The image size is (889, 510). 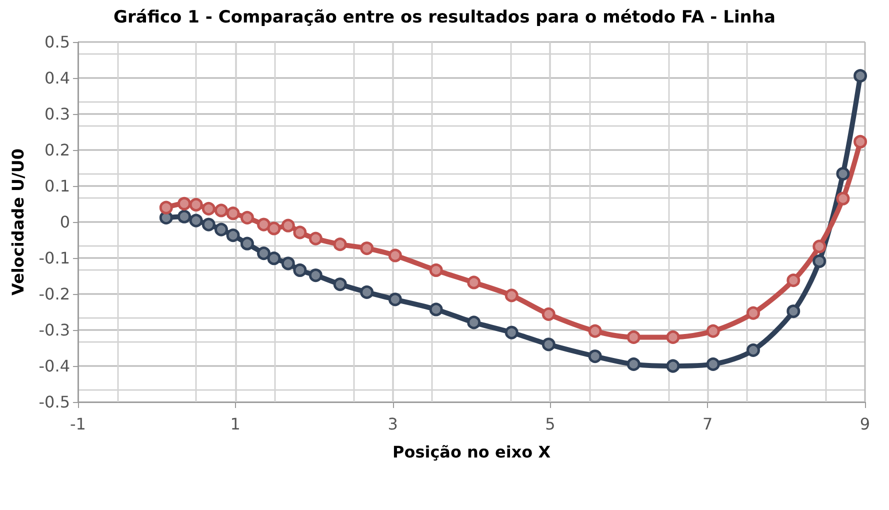 I want to click on x-tick-label: -1, so click(x=78, y=424).